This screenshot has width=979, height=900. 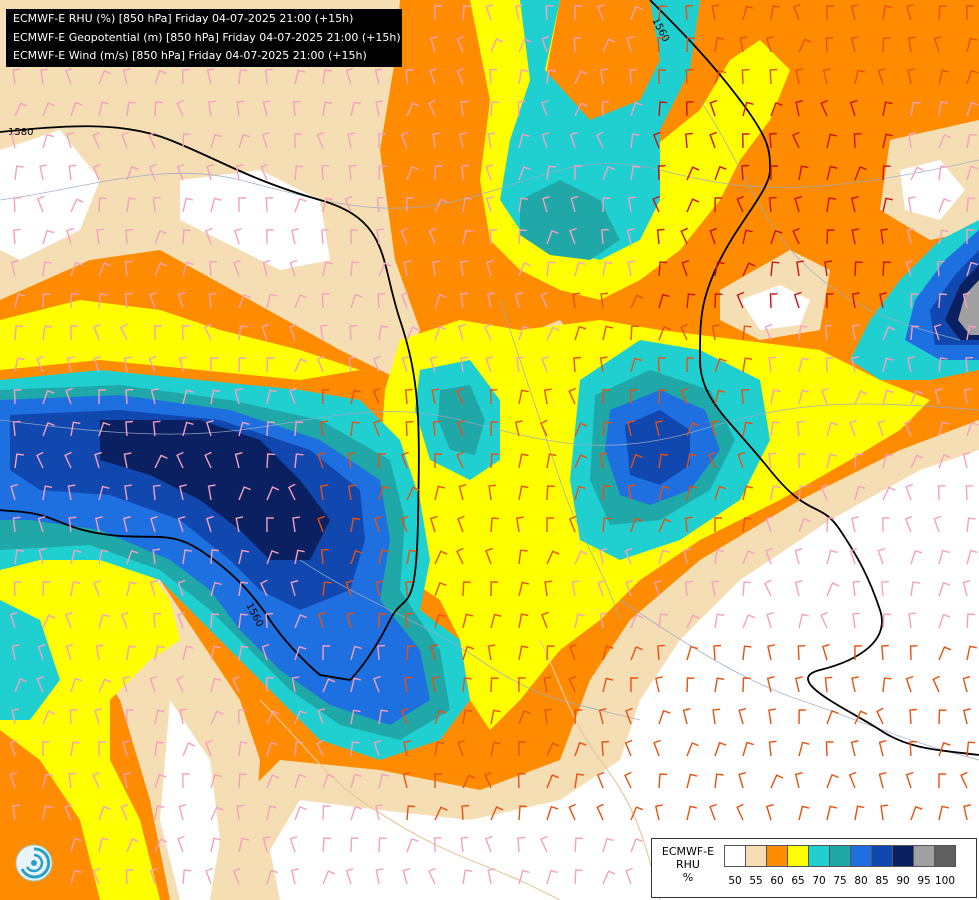 I want to click on rhu-90-region-northeast, so click(x=968, y=307).